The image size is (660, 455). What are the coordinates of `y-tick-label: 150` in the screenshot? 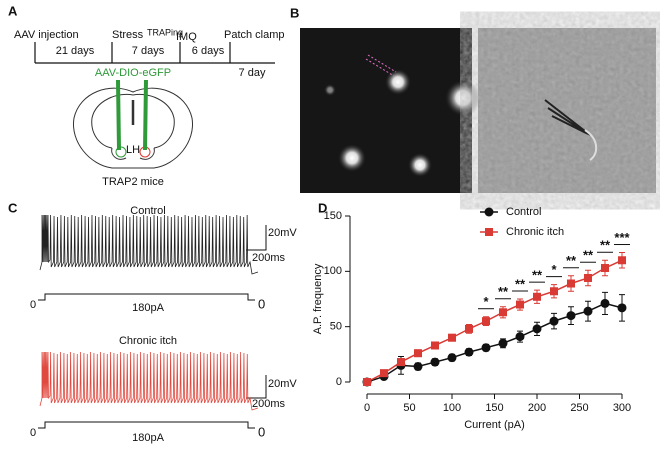 It's located at (333, 216).